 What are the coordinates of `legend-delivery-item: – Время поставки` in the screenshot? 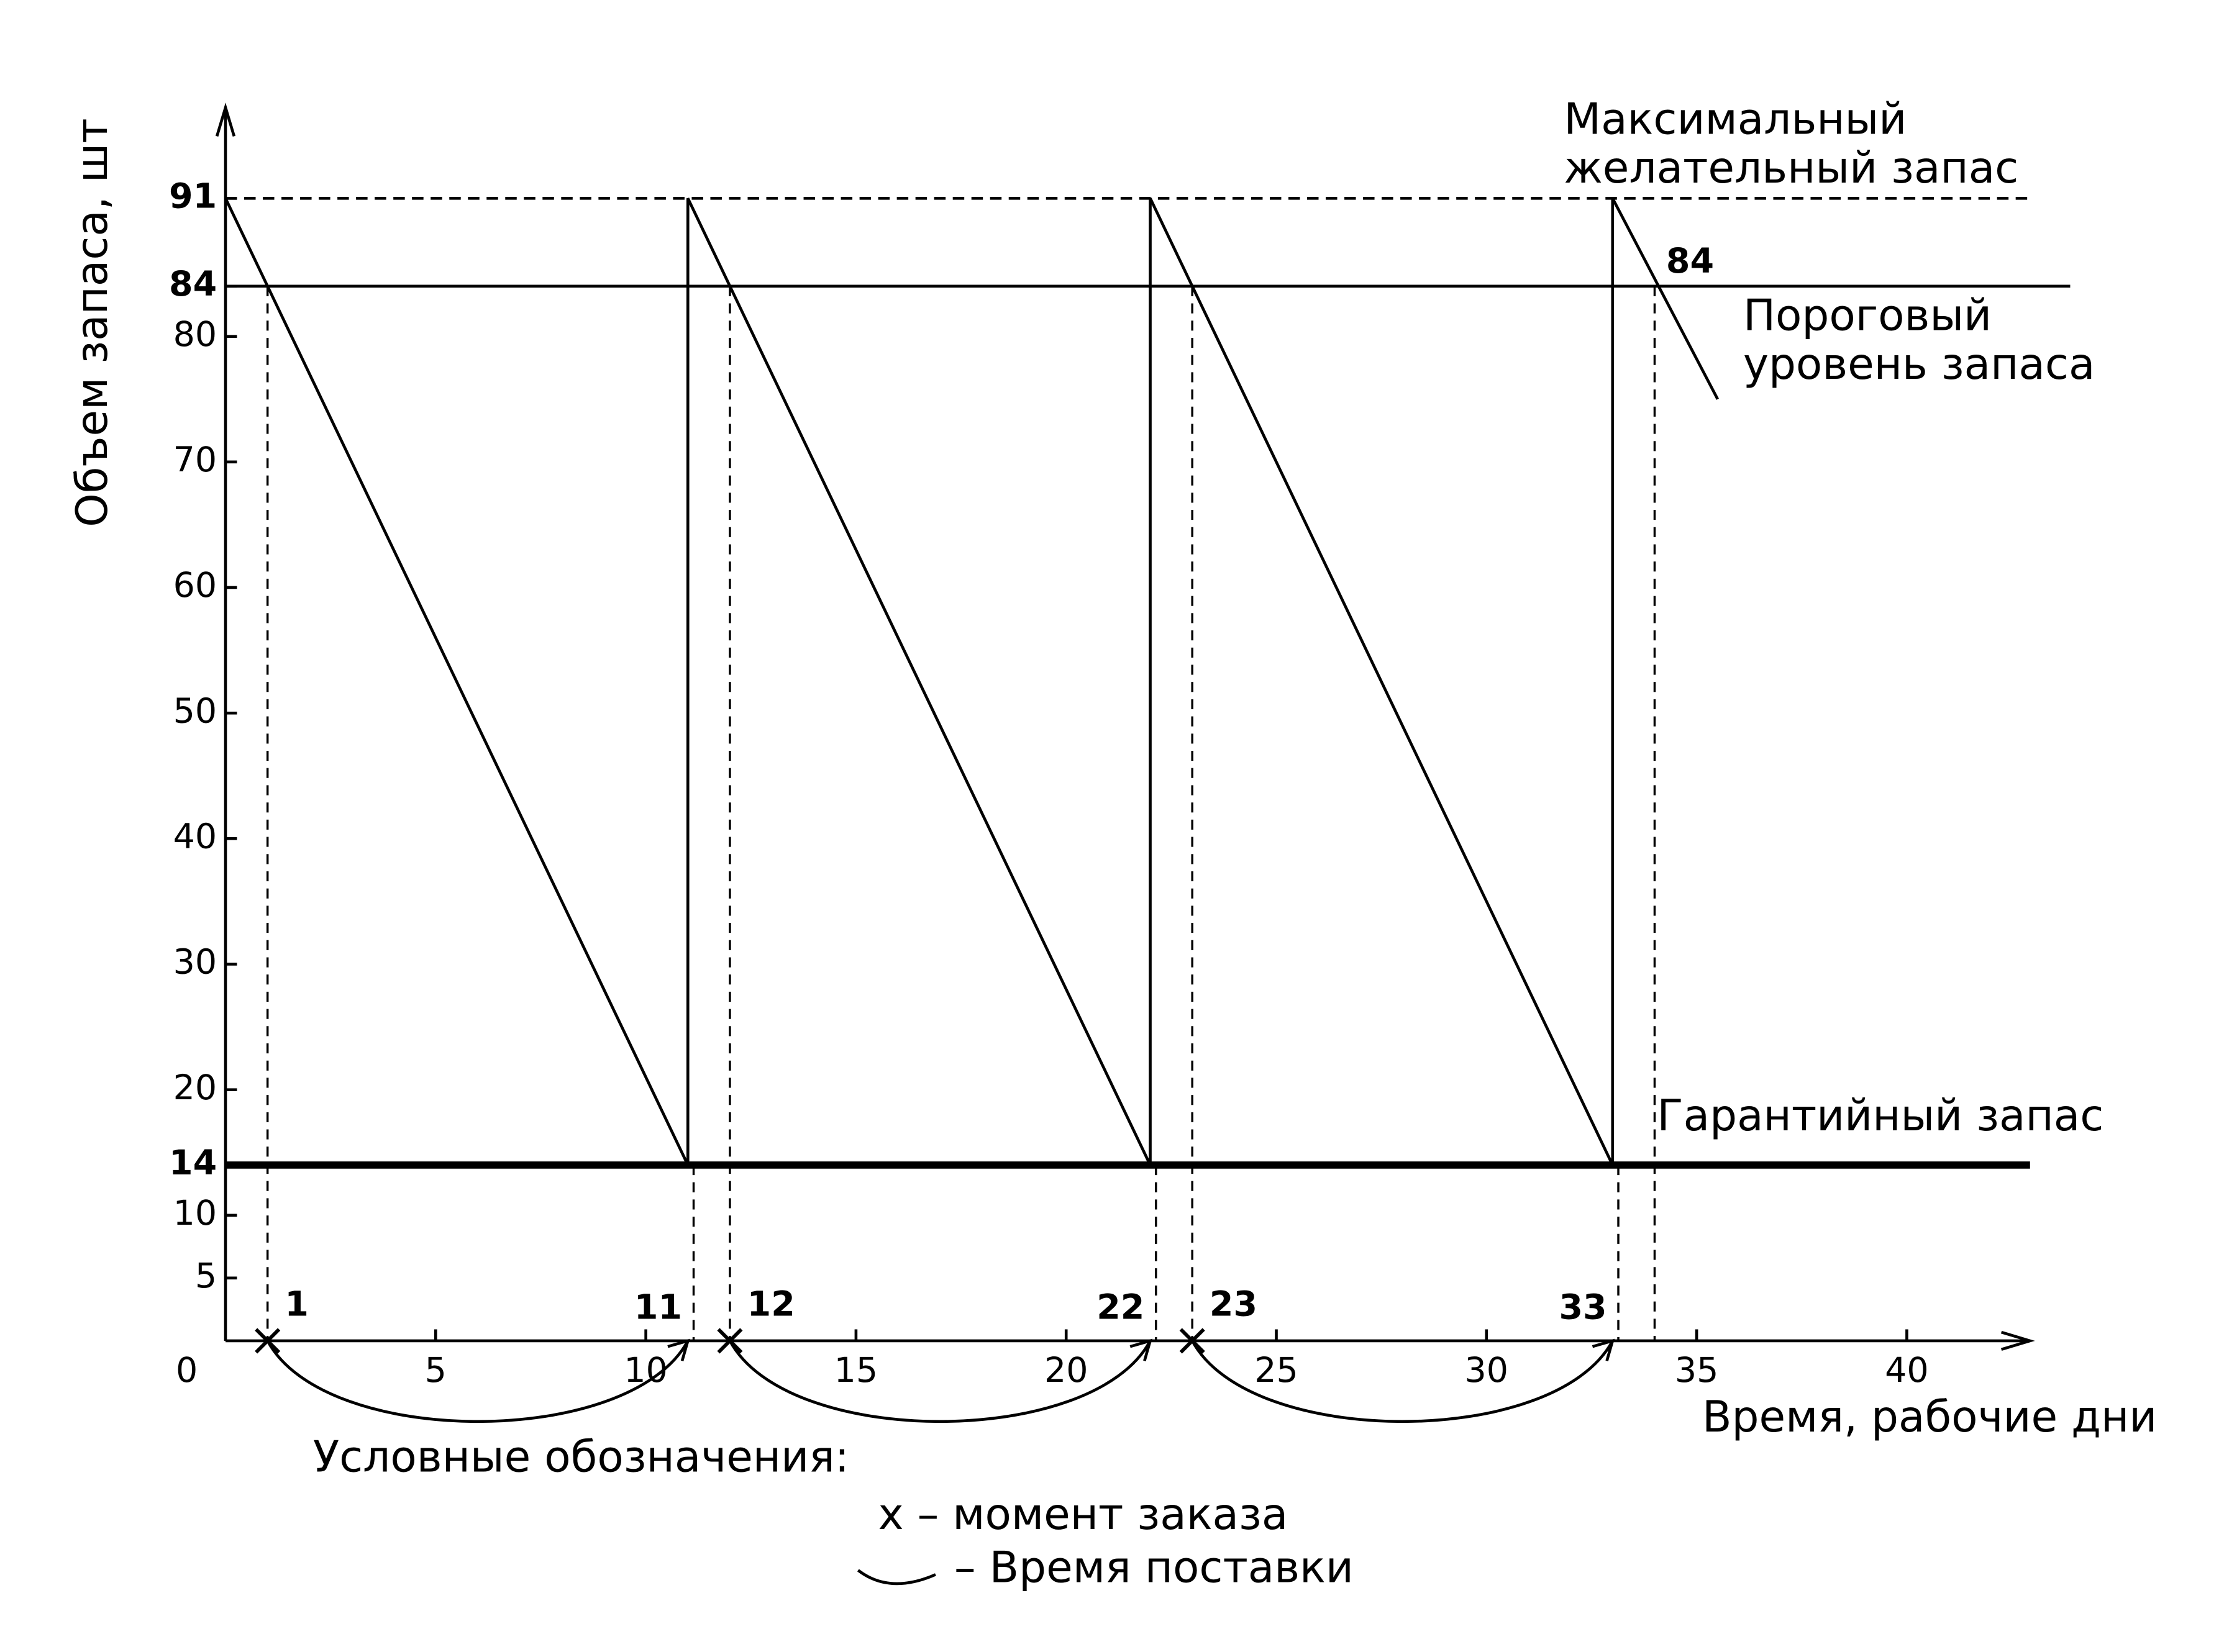 It's located at (1154, 1568).